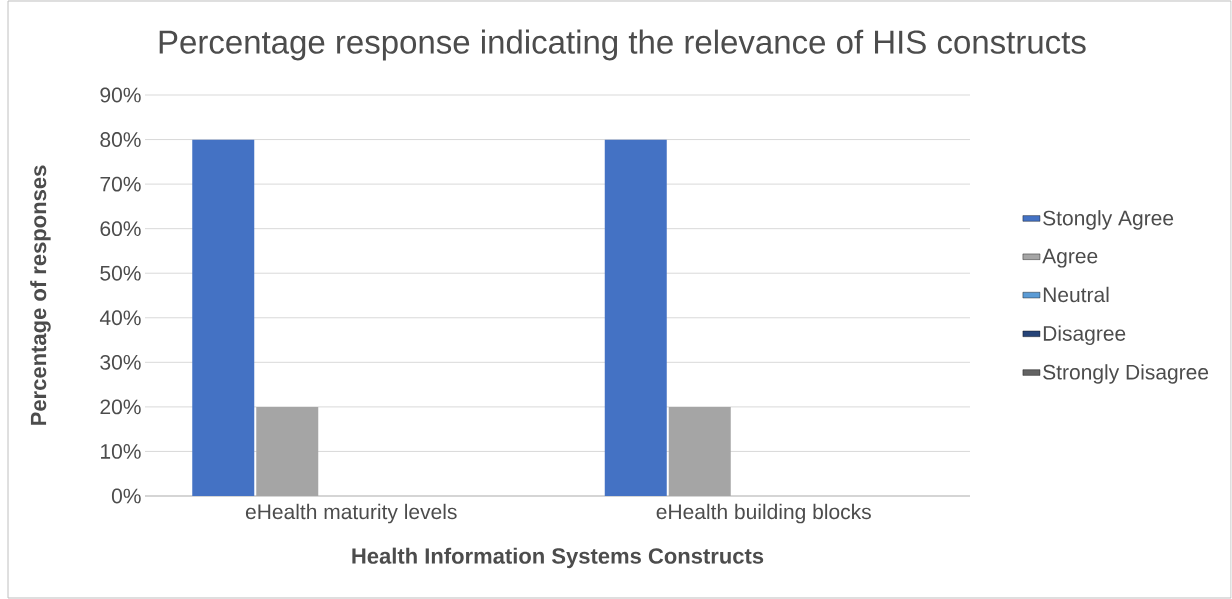  What do you see at coordinates (121, 451) in the screenshot?
I see `y-tick-label: 10%` at bounding box center [121, 451].